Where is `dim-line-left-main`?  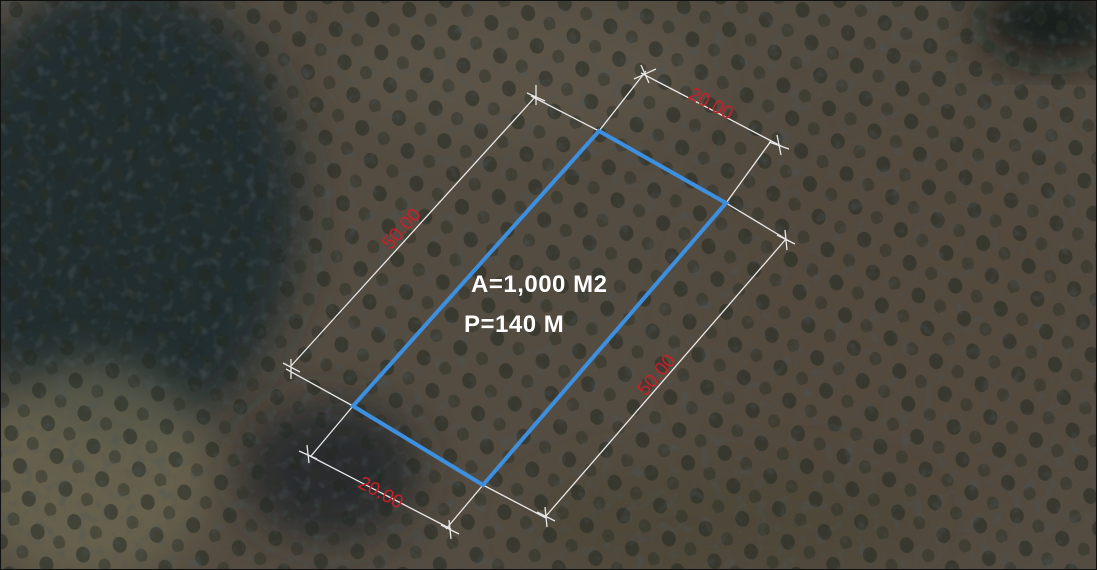 dim-line-left-main is located at coordinates (413, 231).